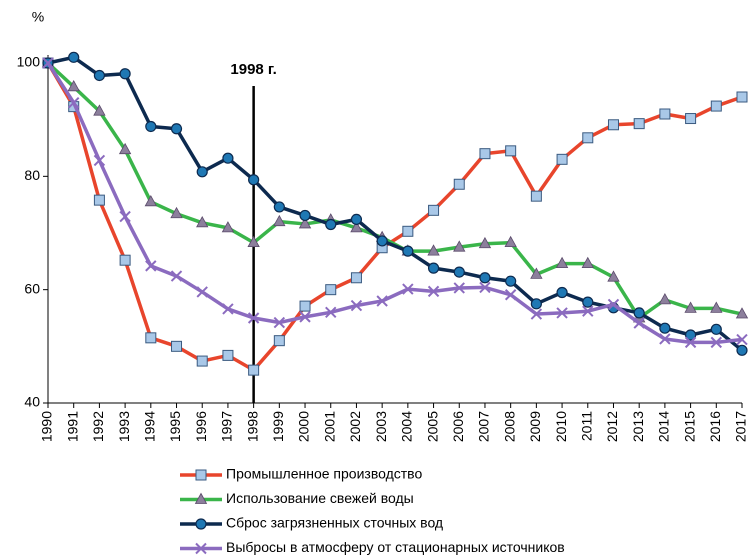 This screenshot has width=752, height=556. Describe the element at coordinates (741, 426) in the screenshot. I see `x-tick-label: 2017` at that location.